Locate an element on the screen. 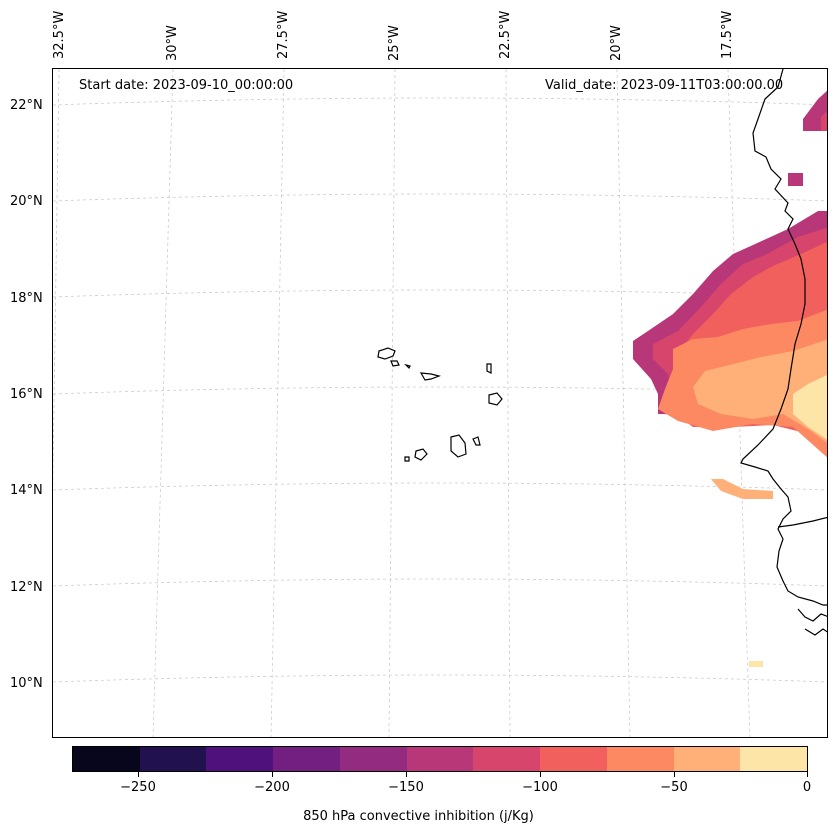  lat-gridline-22n is located at coordinates (440, 101).